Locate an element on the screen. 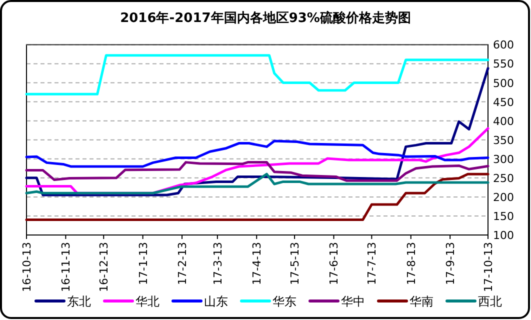 Image resolution: width=531 pixels, height=320 pixels. y-tick-label: 400 is located at coordinates (503, 121).